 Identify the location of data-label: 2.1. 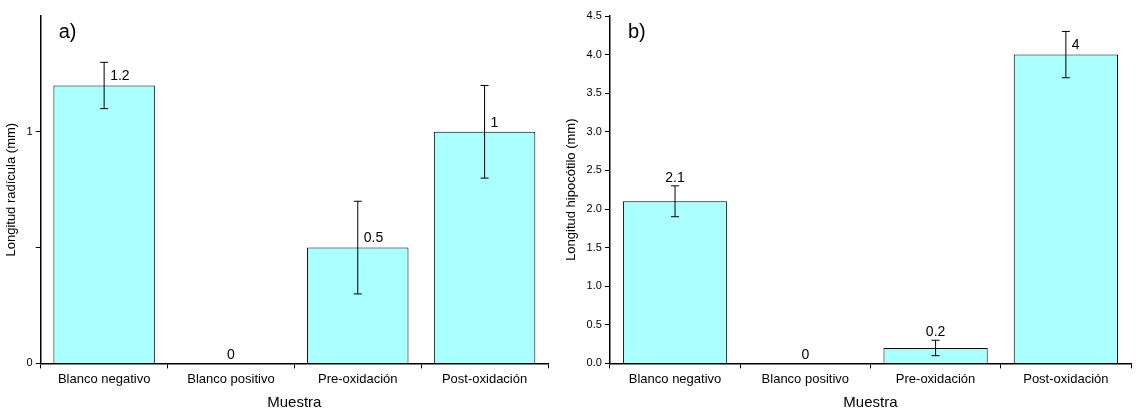
(675, 176).